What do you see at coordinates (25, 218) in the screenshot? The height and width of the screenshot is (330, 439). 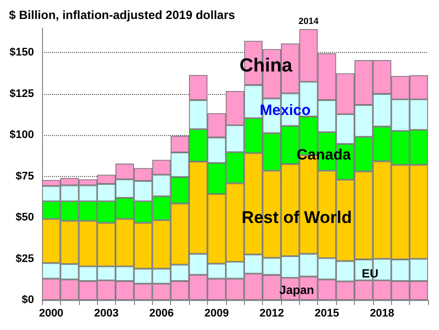 I see `y-tick-label: $50` at bounding box center [25, 218].